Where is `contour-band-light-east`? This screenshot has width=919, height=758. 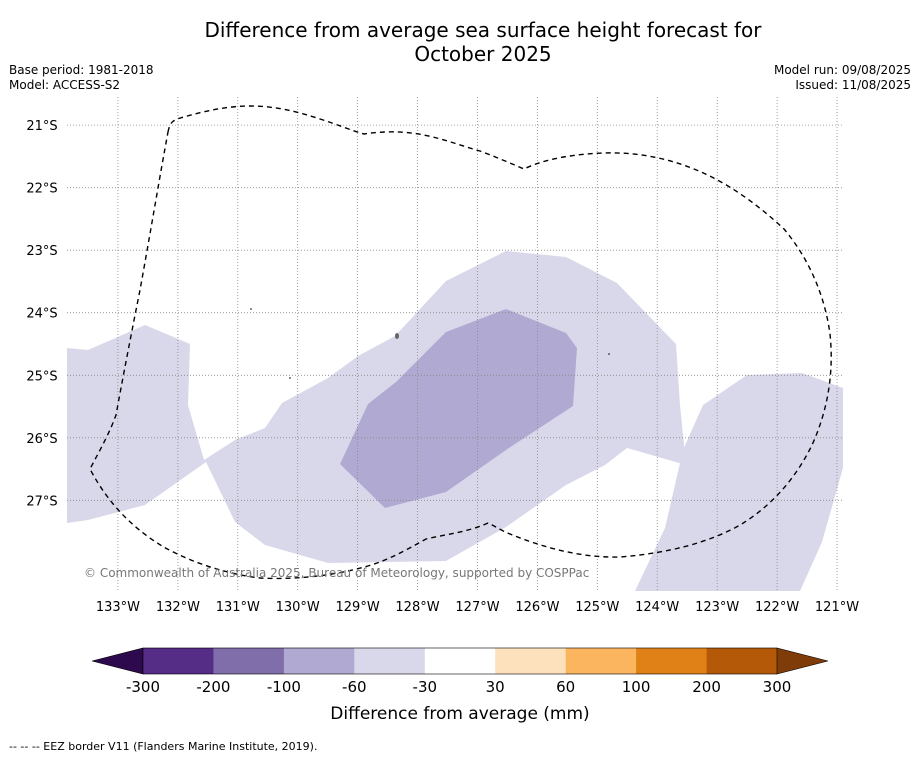 contour-band-light-east is located at coordinates (739, 482).